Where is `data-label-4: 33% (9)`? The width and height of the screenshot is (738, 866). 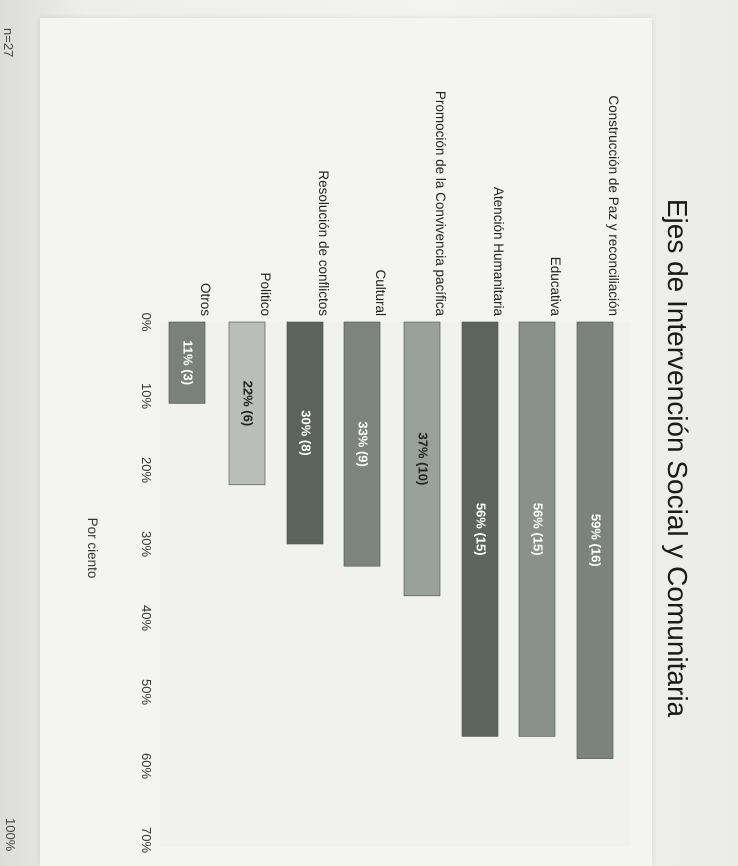
data-label-4: 33% (9) is located at coordinates (363, 444).